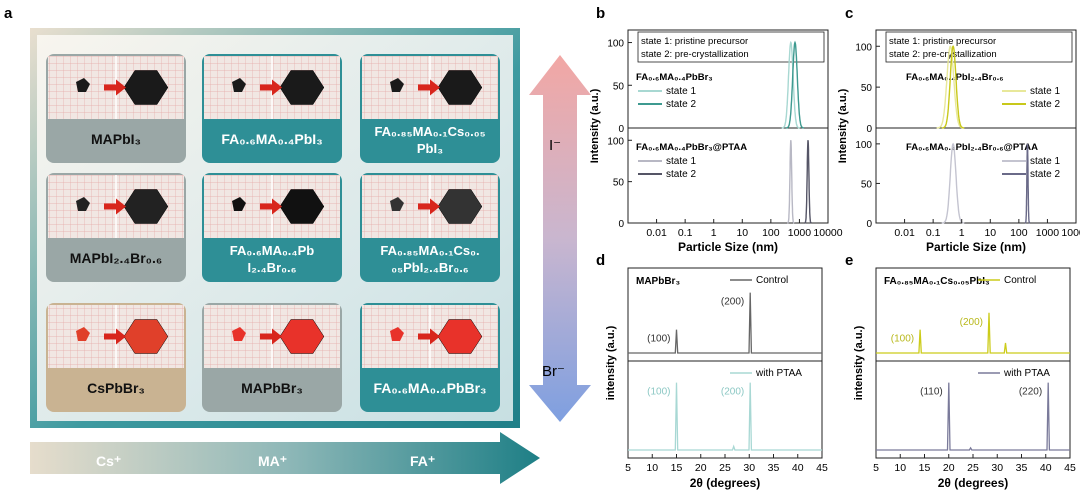  Describe the element at coordinates (108, 461) in the screenshot. I see `cation-label-cs: Cs⁺` at that location.